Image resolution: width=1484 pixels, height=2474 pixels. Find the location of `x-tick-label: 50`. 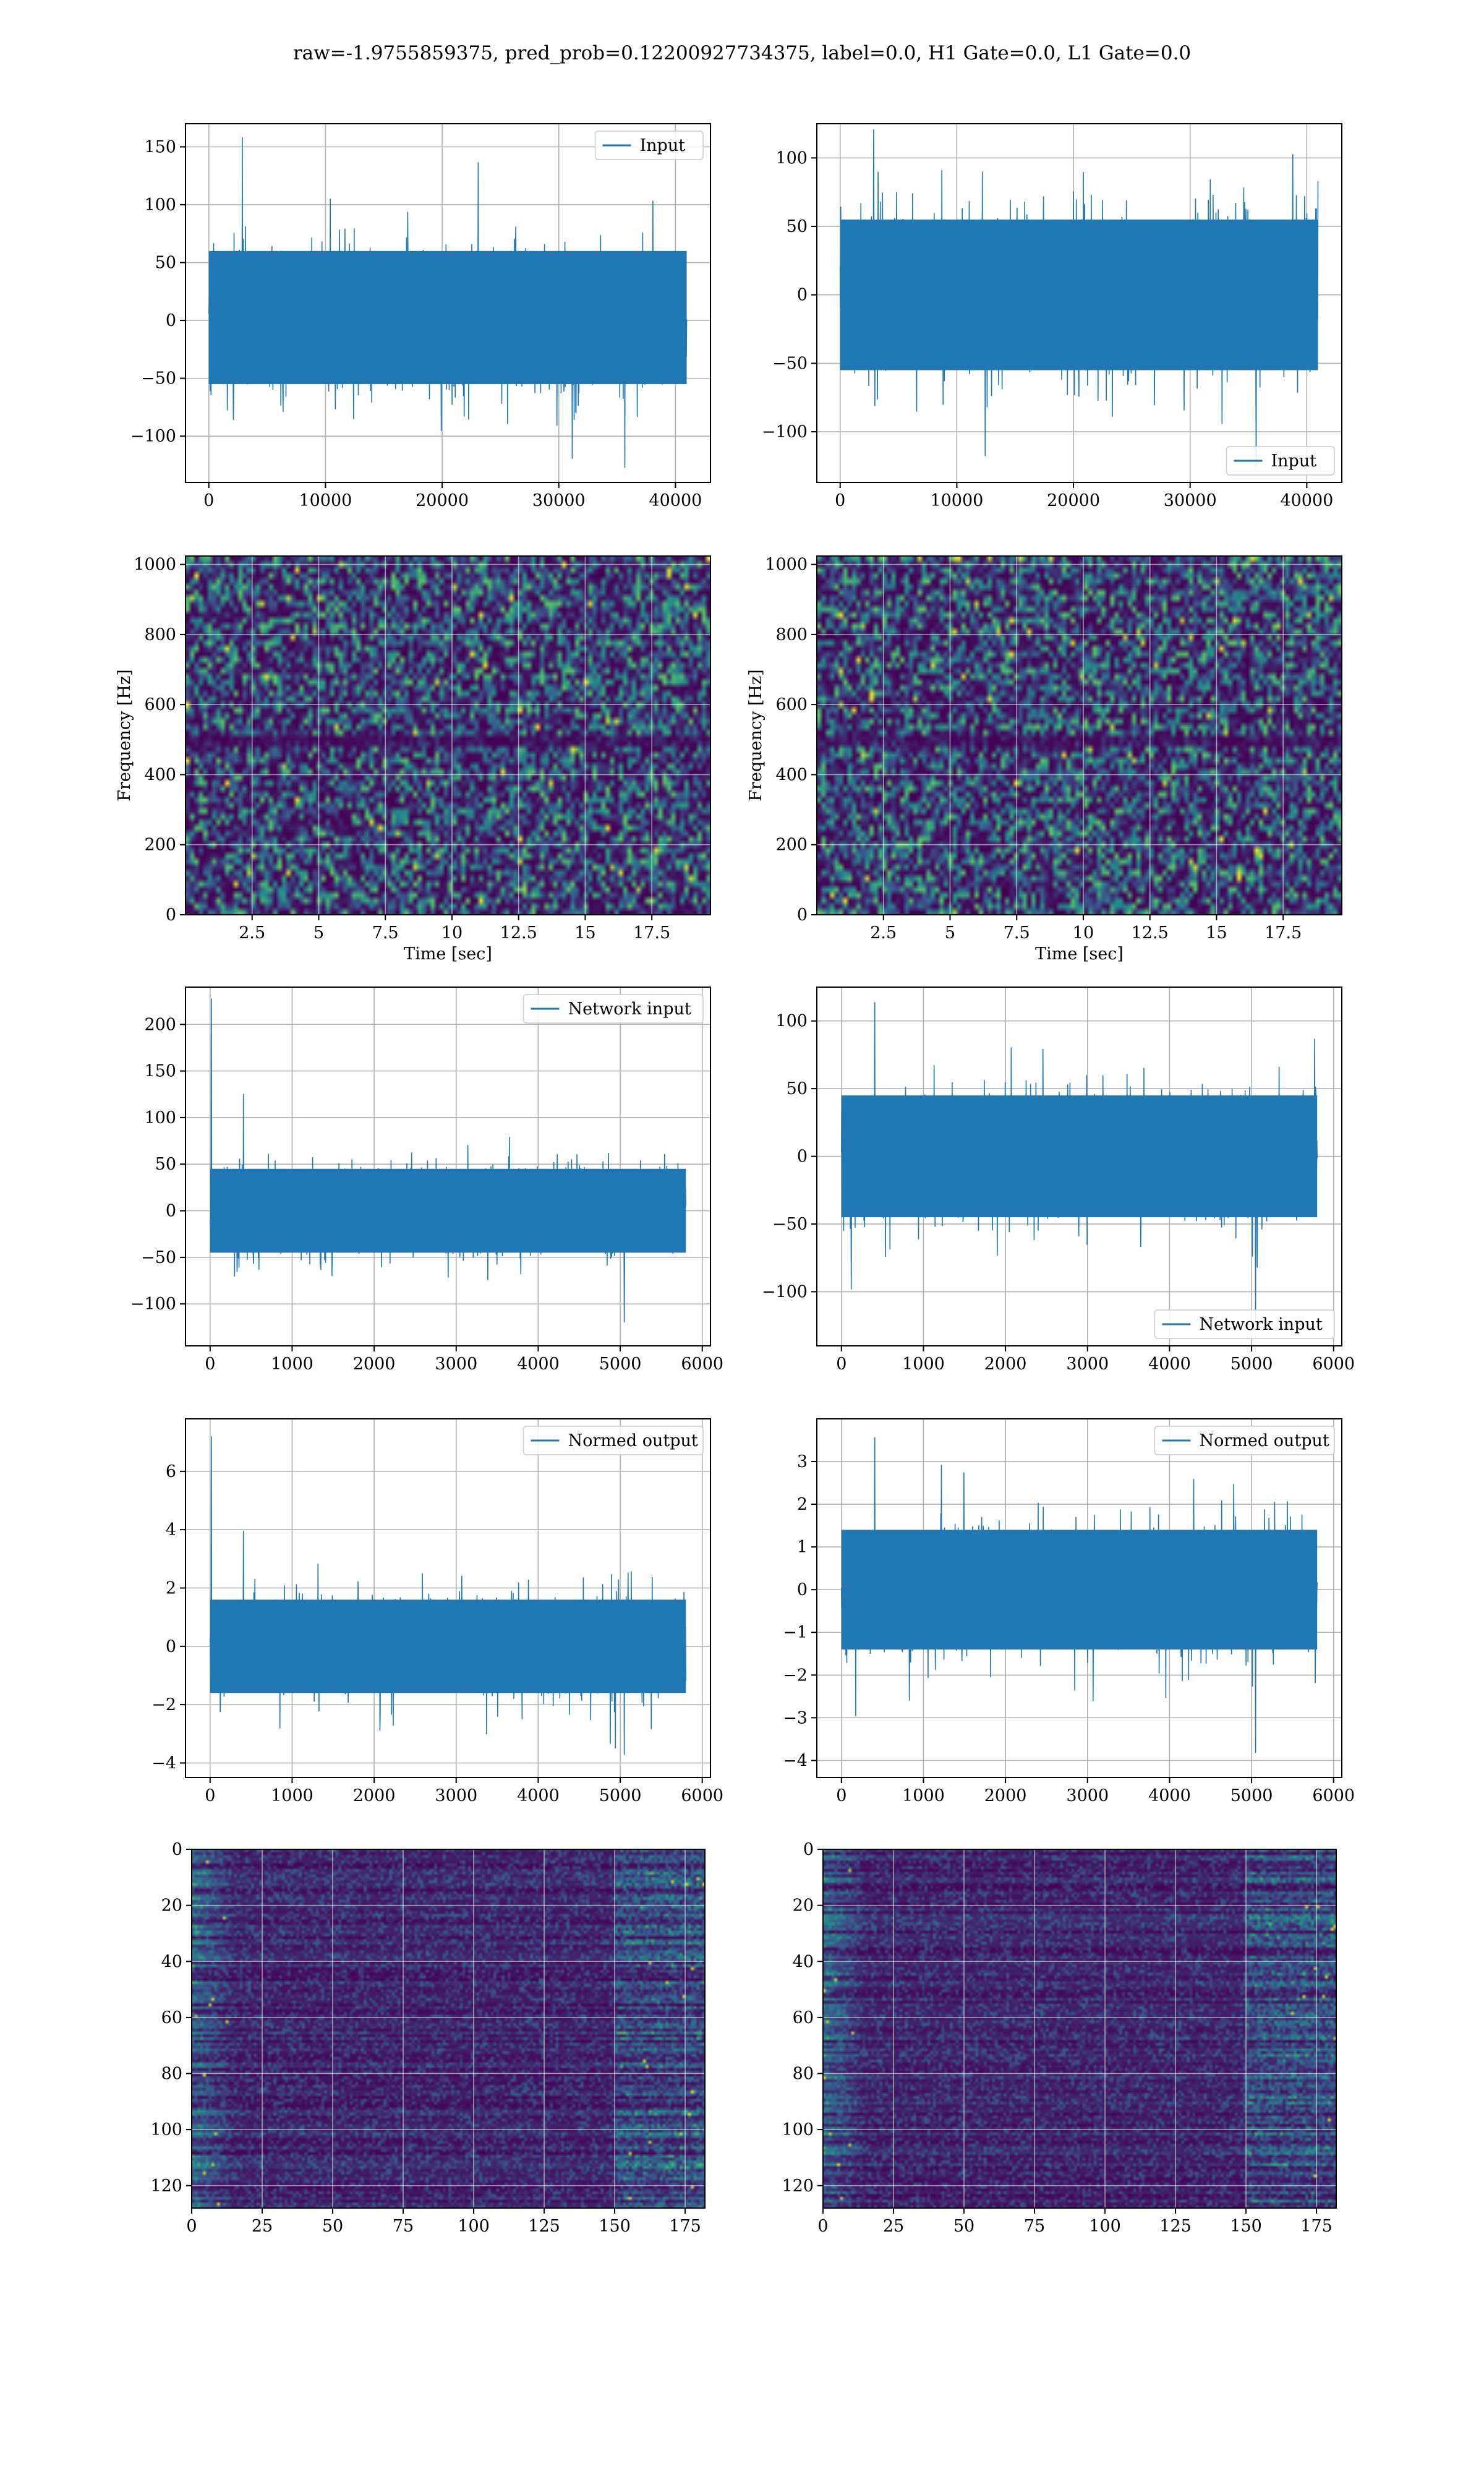

x-tick-label: 50 is located at coordinates (963, 2226).